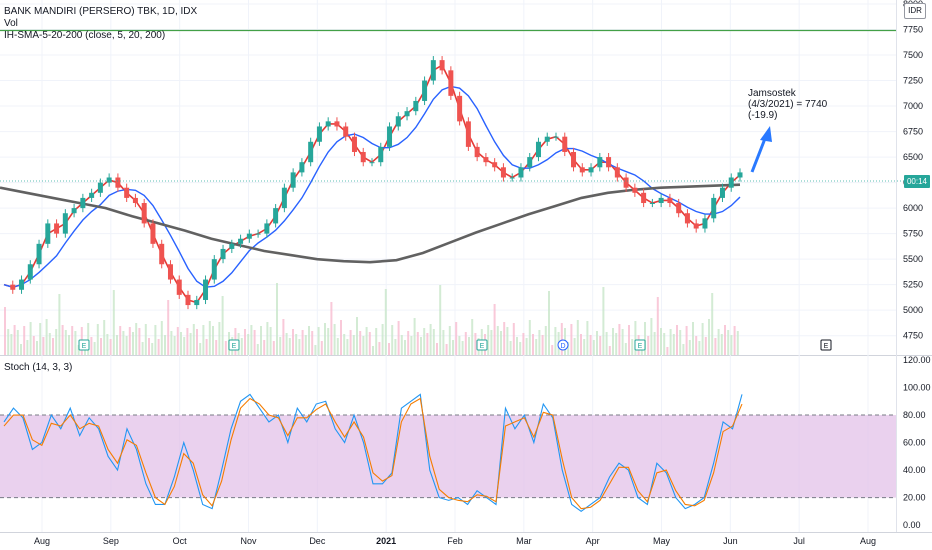  I want to click on time-tick-label: Nov, so click(248, 541).